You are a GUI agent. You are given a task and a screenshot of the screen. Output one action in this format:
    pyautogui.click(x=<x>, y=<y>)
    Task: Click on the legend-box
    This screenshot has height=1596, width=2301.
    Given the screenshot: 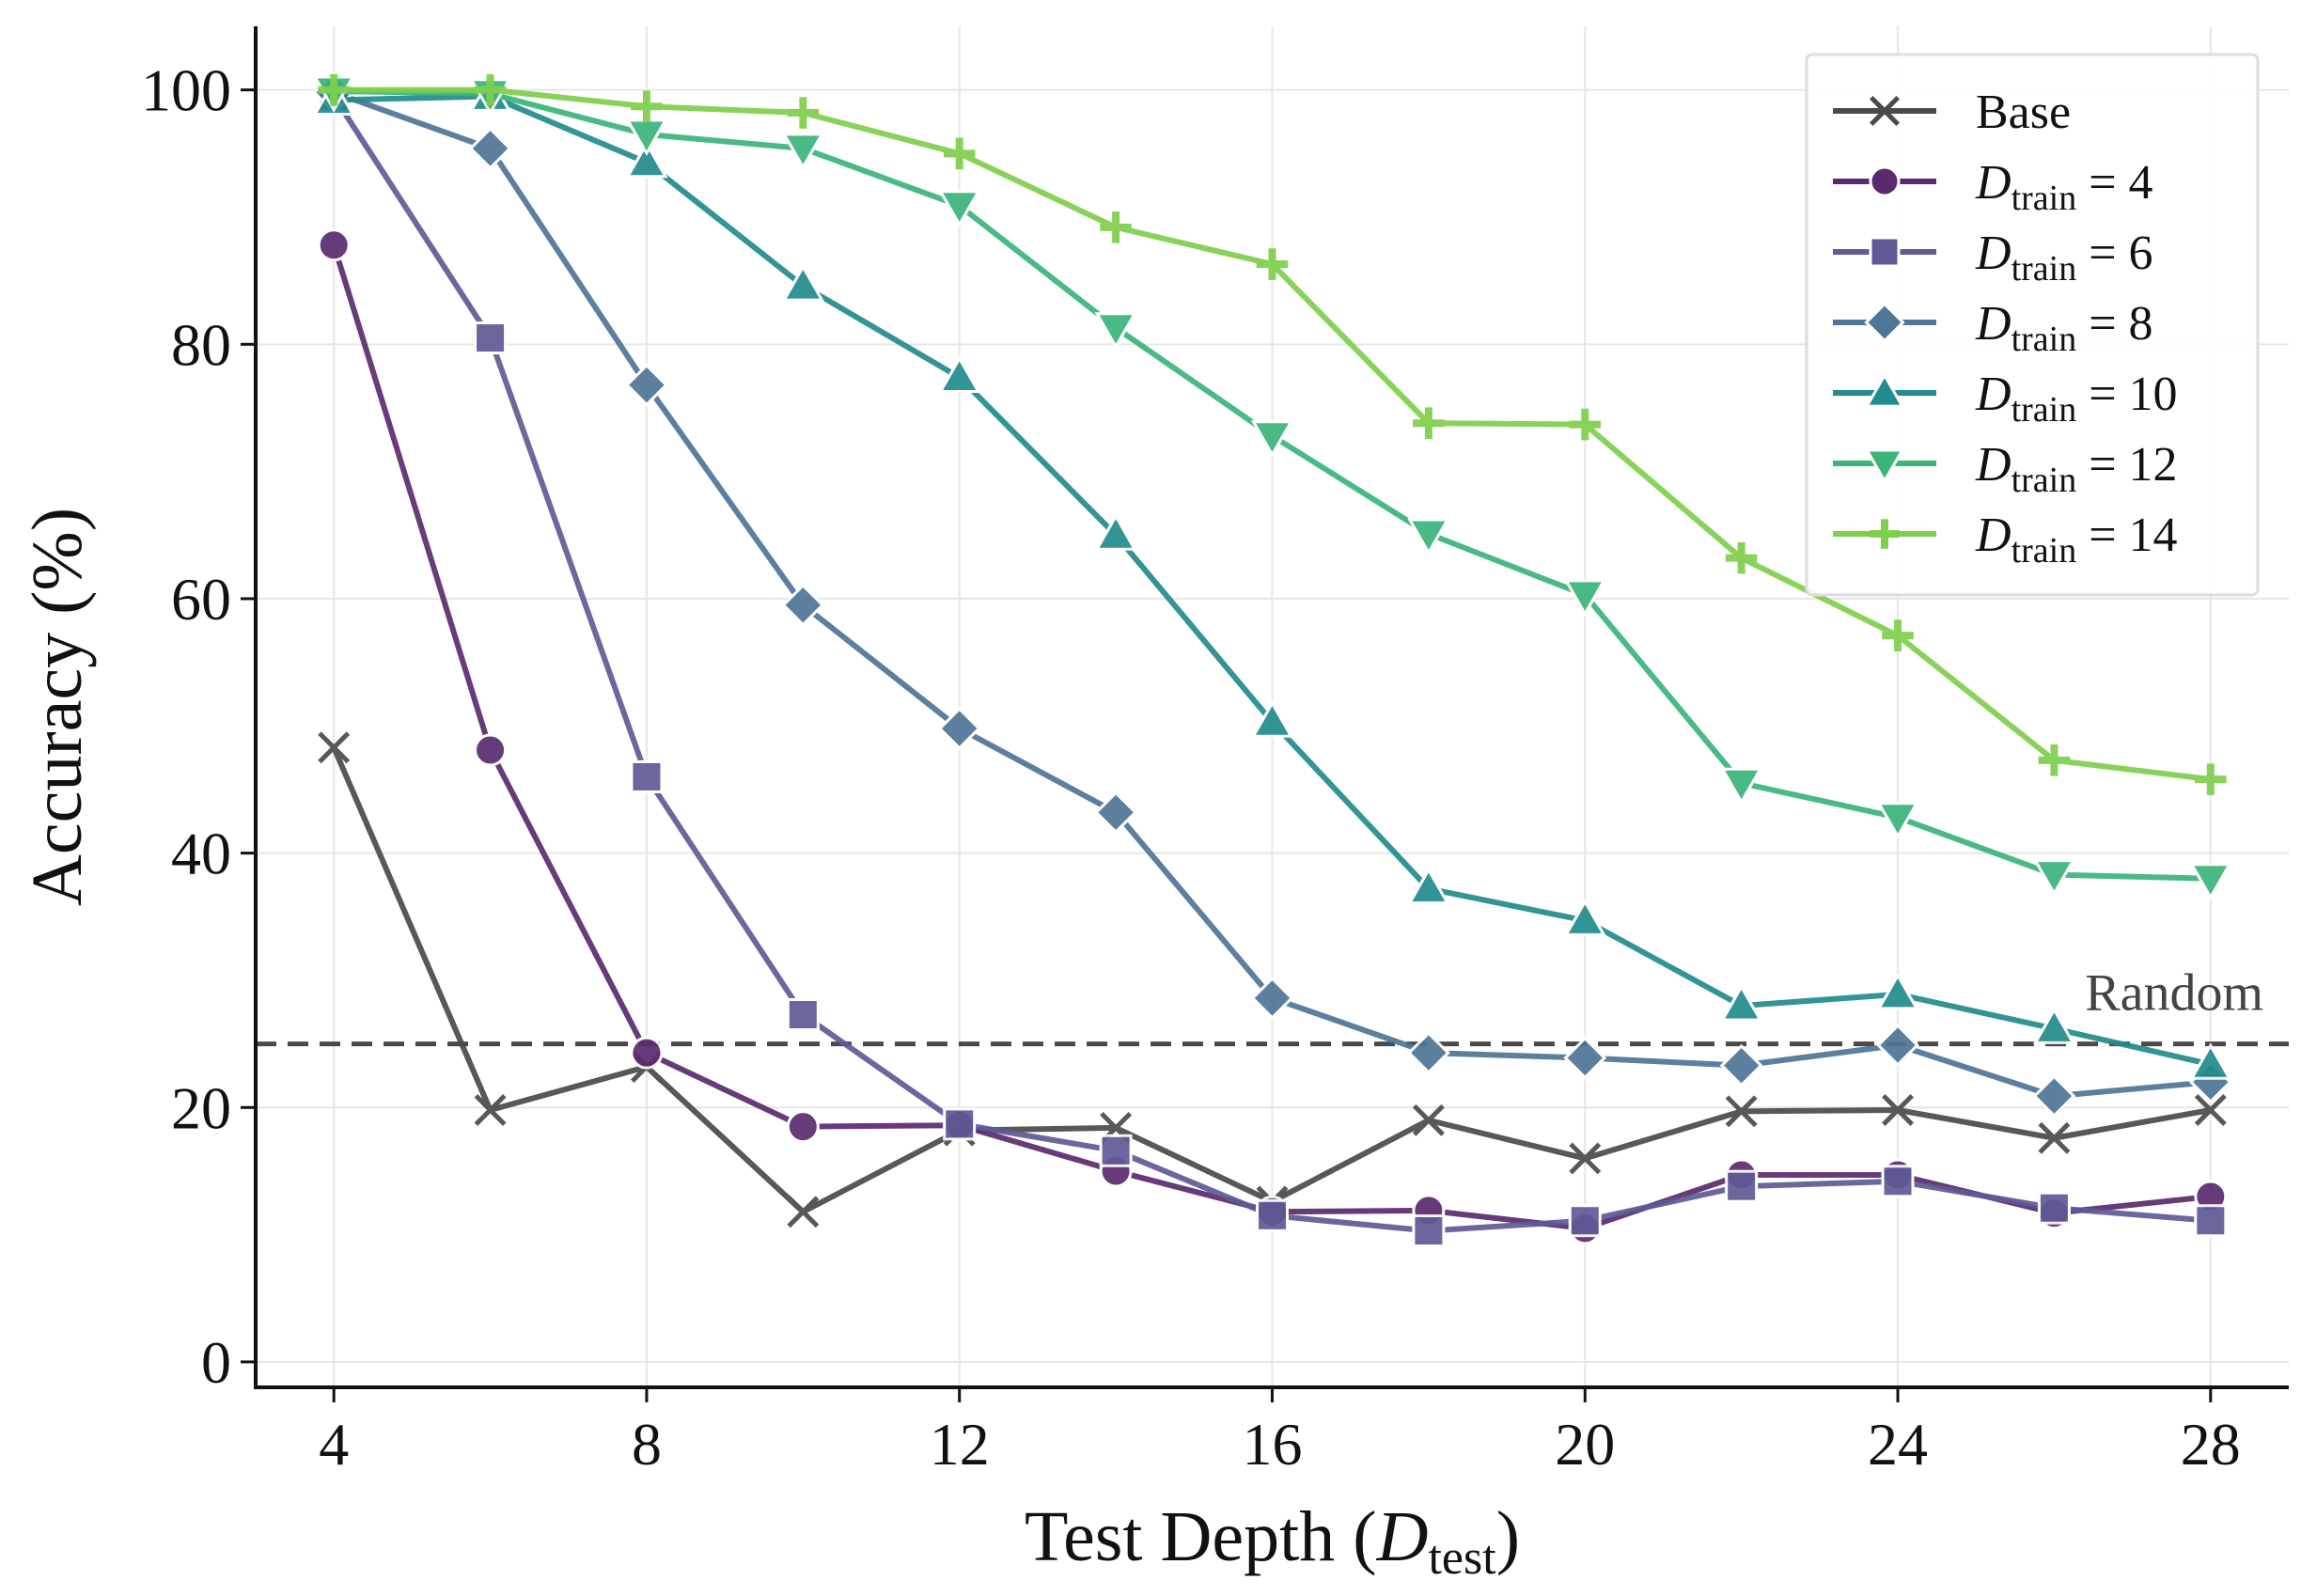 What is the action you would take?
    pyautogui.click(x=2032, y=325)
    